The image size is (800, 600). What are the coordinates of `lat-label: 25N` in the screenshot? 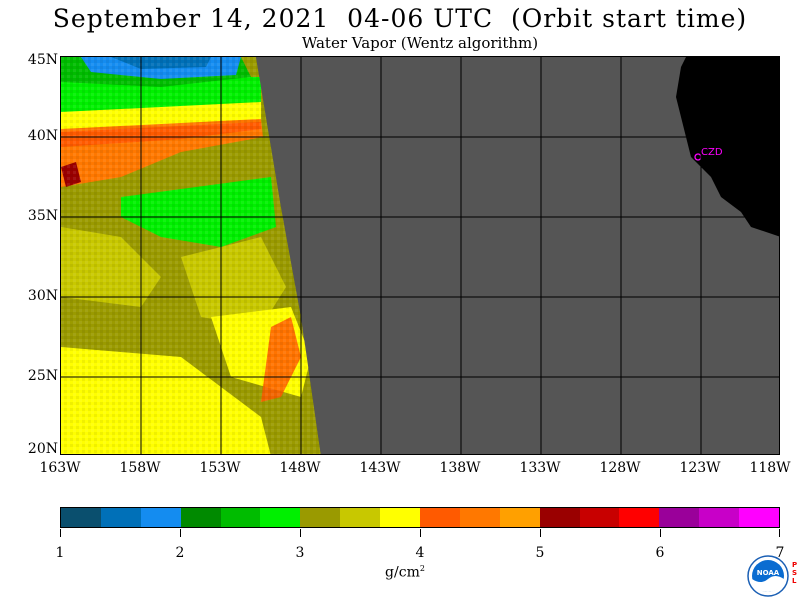 It's located at (42, 376).